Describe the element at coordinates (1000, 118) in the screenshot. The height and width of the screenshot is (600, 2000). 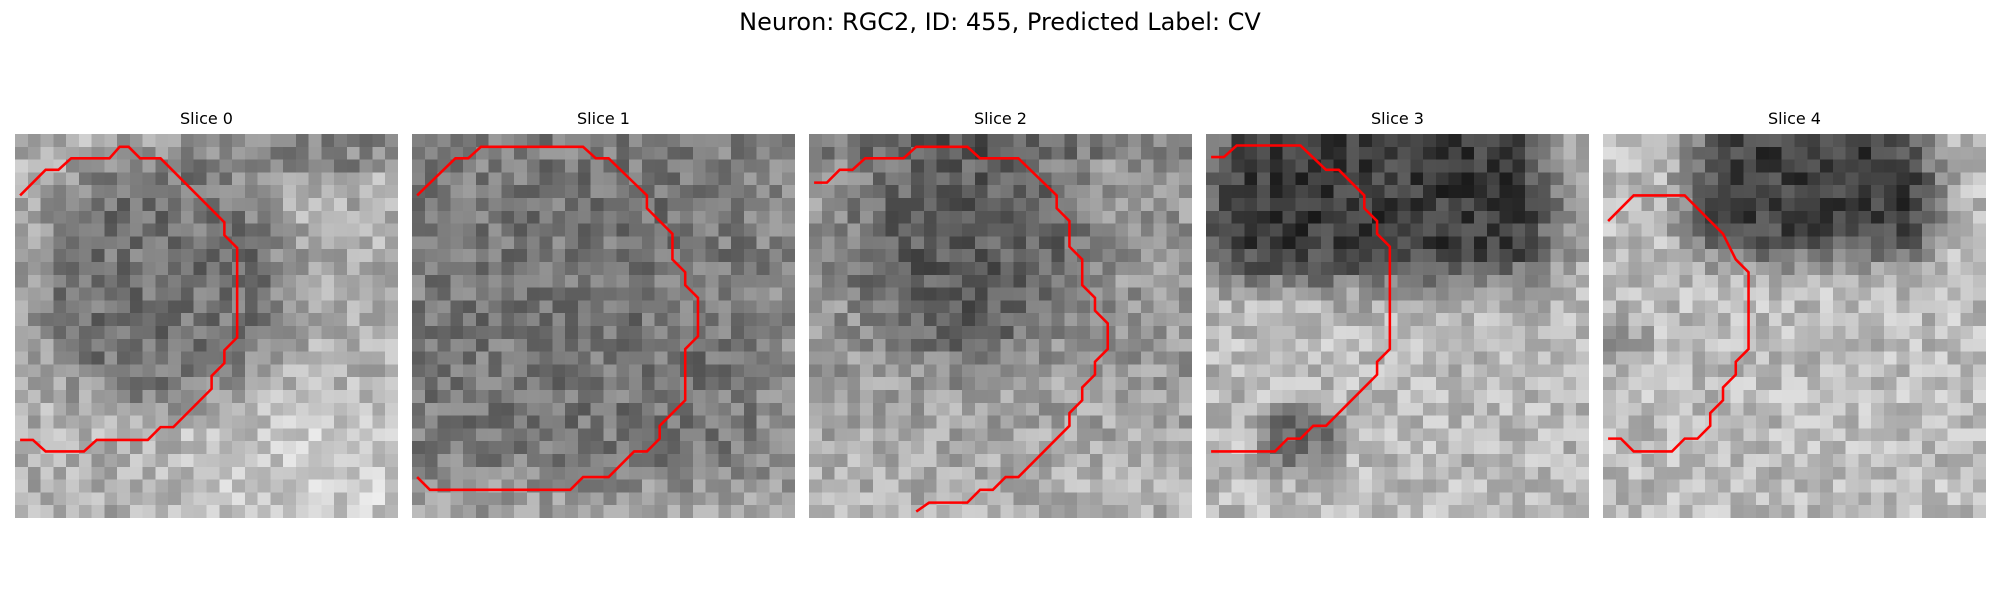
I see `slice-title: Slice 2` at that location.